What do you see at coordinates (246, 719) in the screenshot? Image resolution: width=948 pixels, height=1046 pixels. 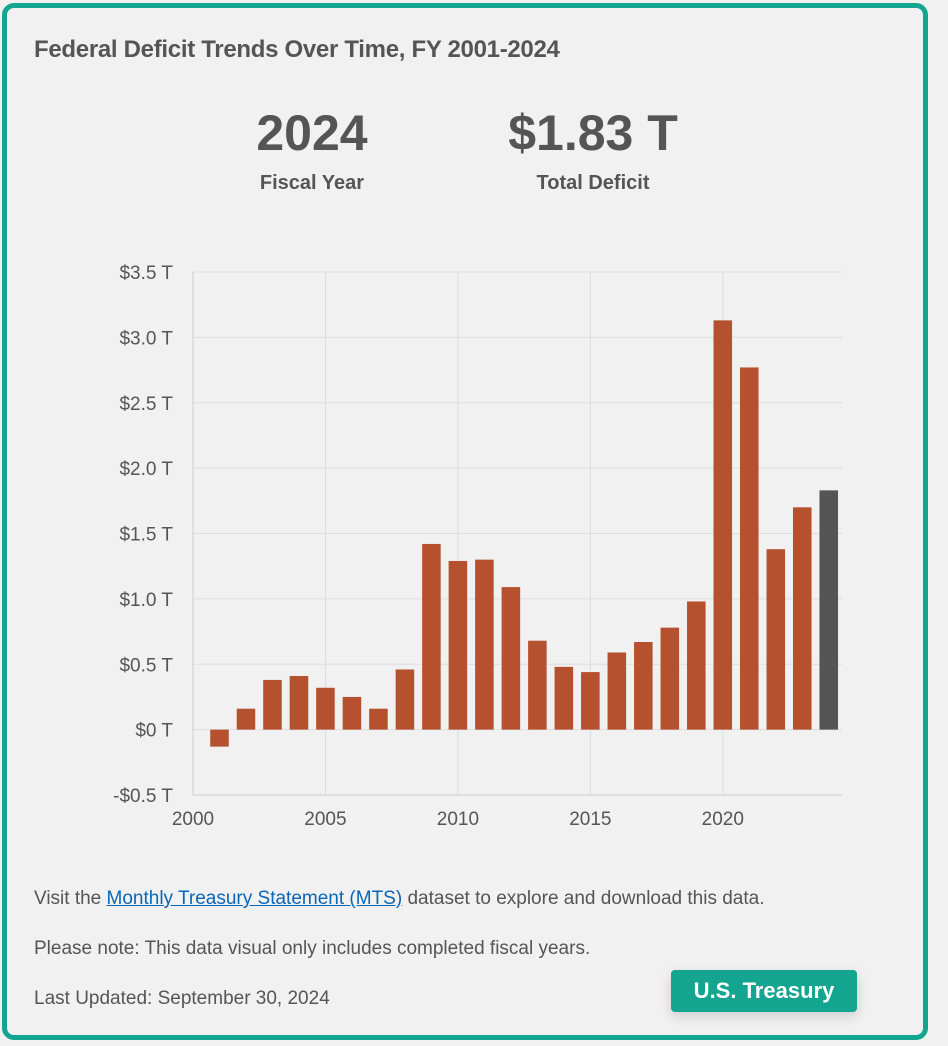 I see `bar-2002` at bounding box center [246, 719].